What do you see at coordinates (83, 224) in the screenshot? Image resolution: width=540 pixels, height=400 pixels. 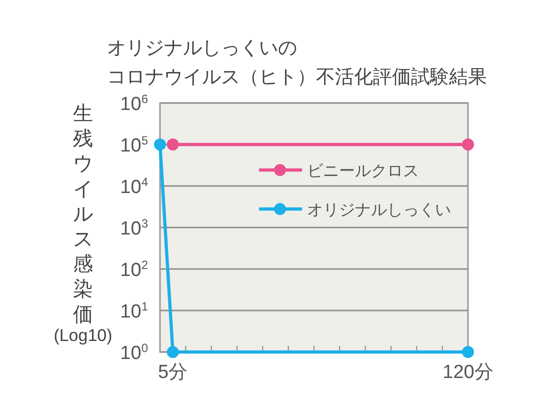 I see `y-axis-title: 生残ウイルス感染価 (Log10)` at bounding box center [83, 224].